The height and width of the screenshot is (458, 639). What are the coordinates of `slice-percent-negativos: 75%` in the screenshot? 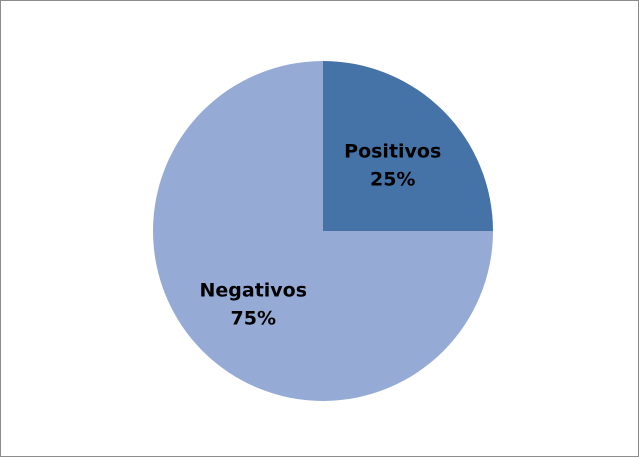 It's located at (253, 319).